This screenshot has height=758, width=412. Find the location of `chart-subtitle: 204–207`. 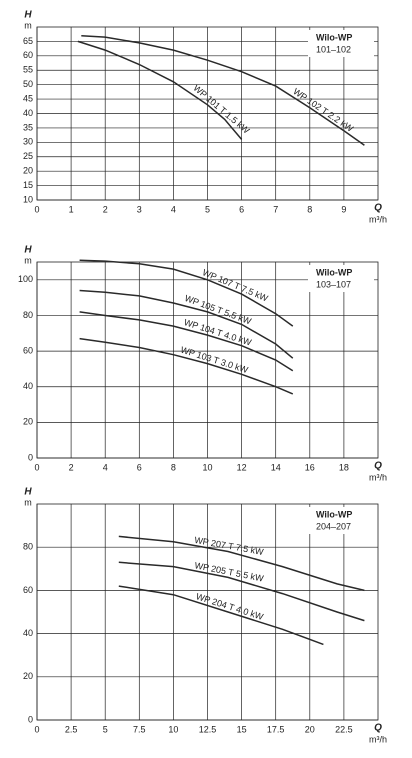

chart-subtitle: 204–207 is located at coordinates (333, 526).